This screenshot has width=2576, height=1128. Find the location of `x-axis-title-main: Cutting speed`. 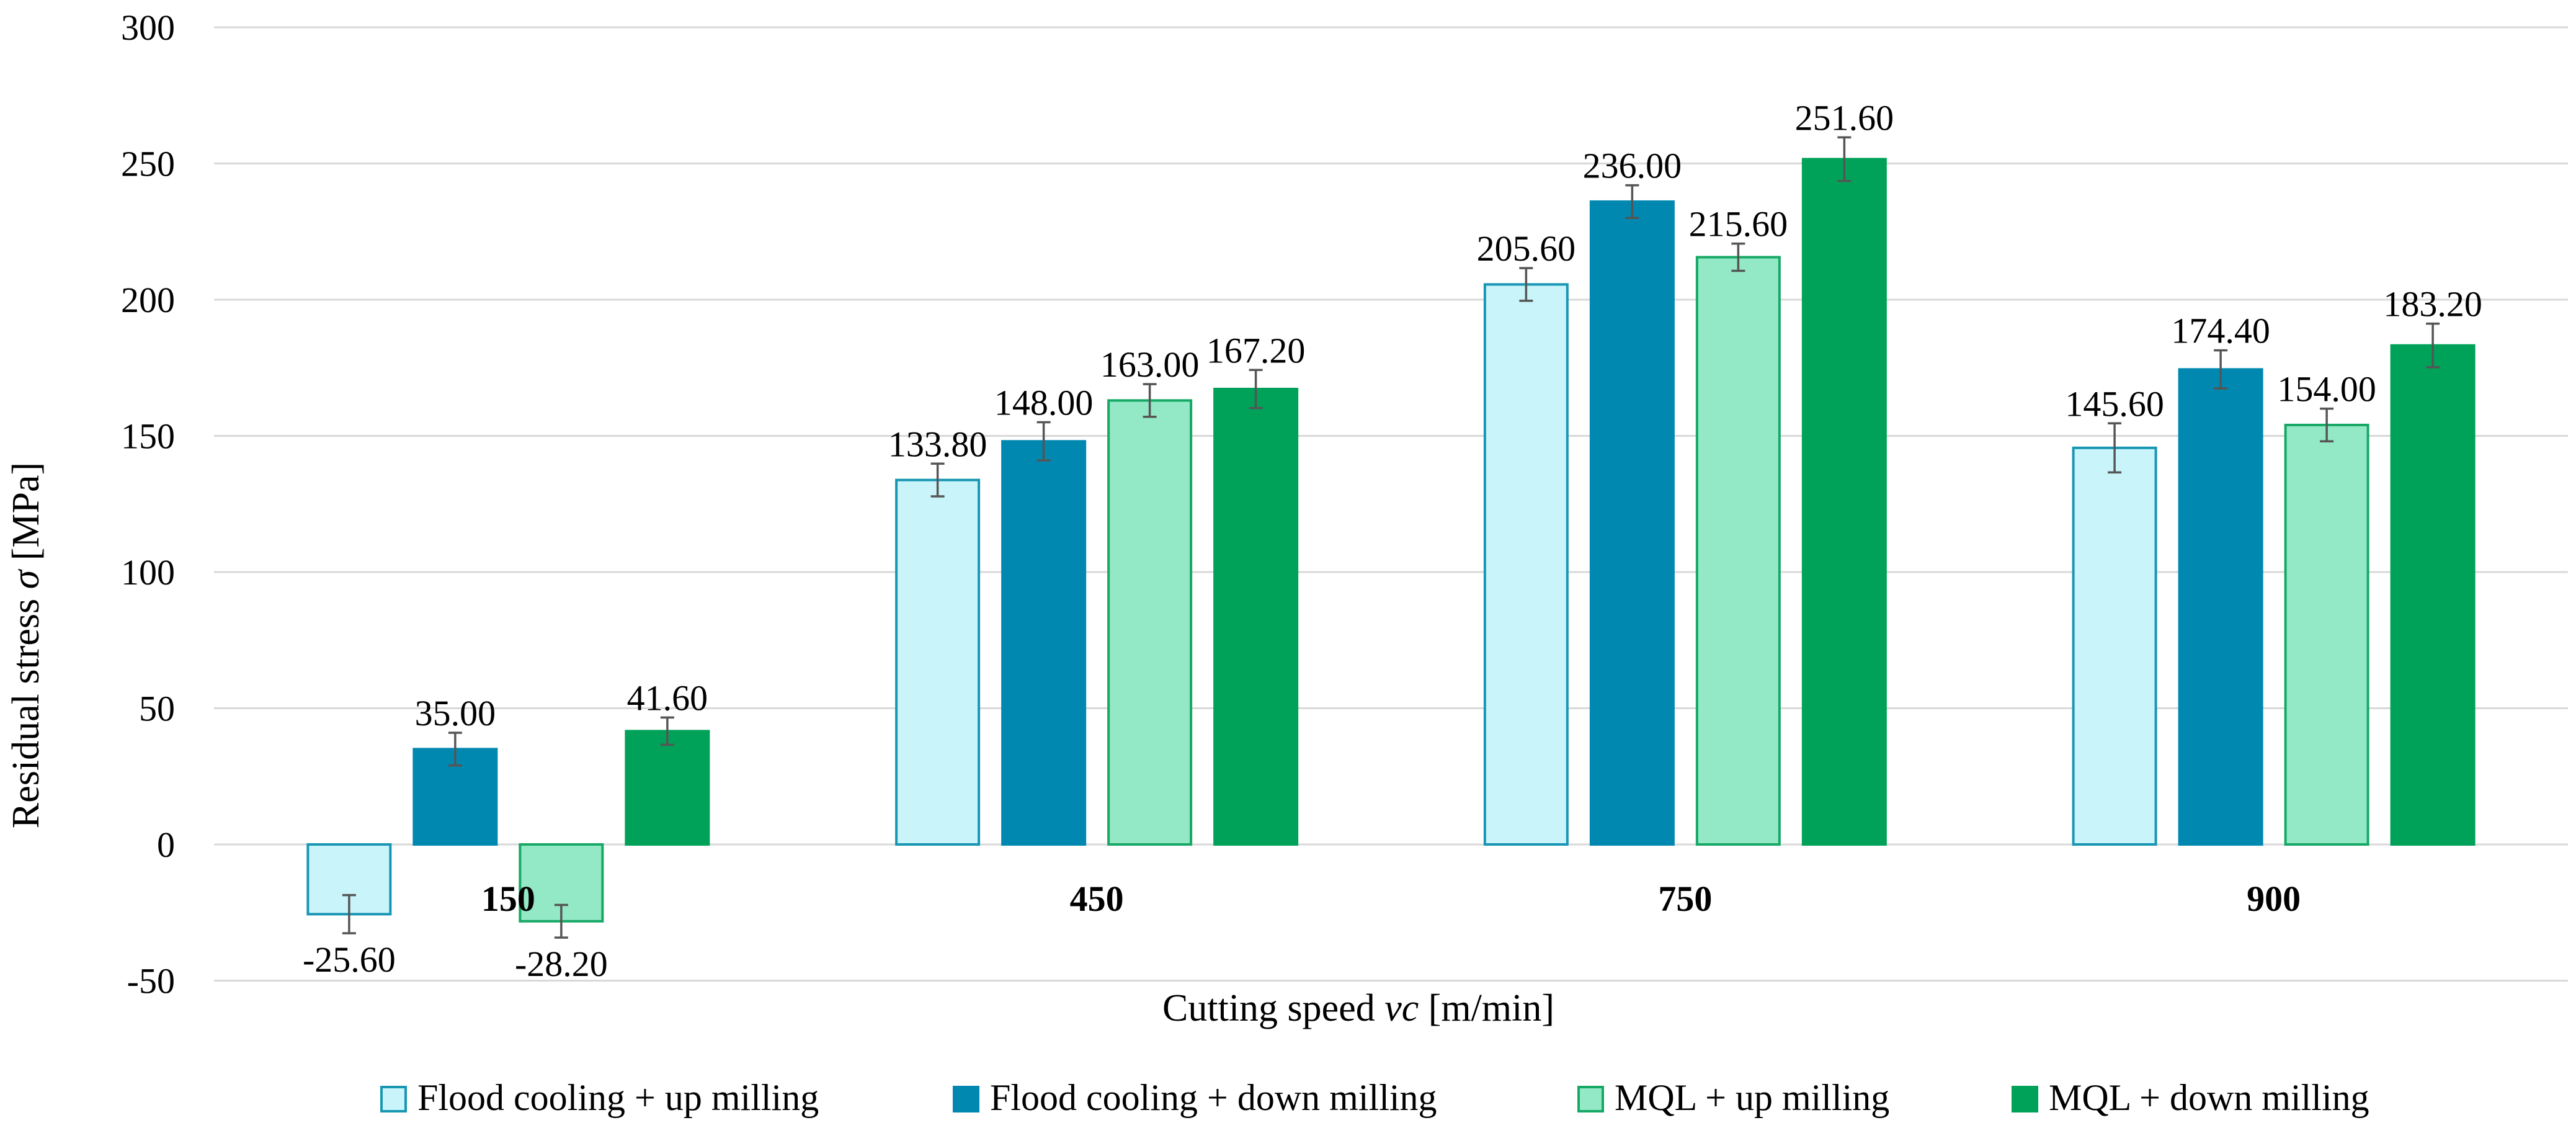

x-axis-title-main: Cutting speed is located at coordinates (1273, 1008).